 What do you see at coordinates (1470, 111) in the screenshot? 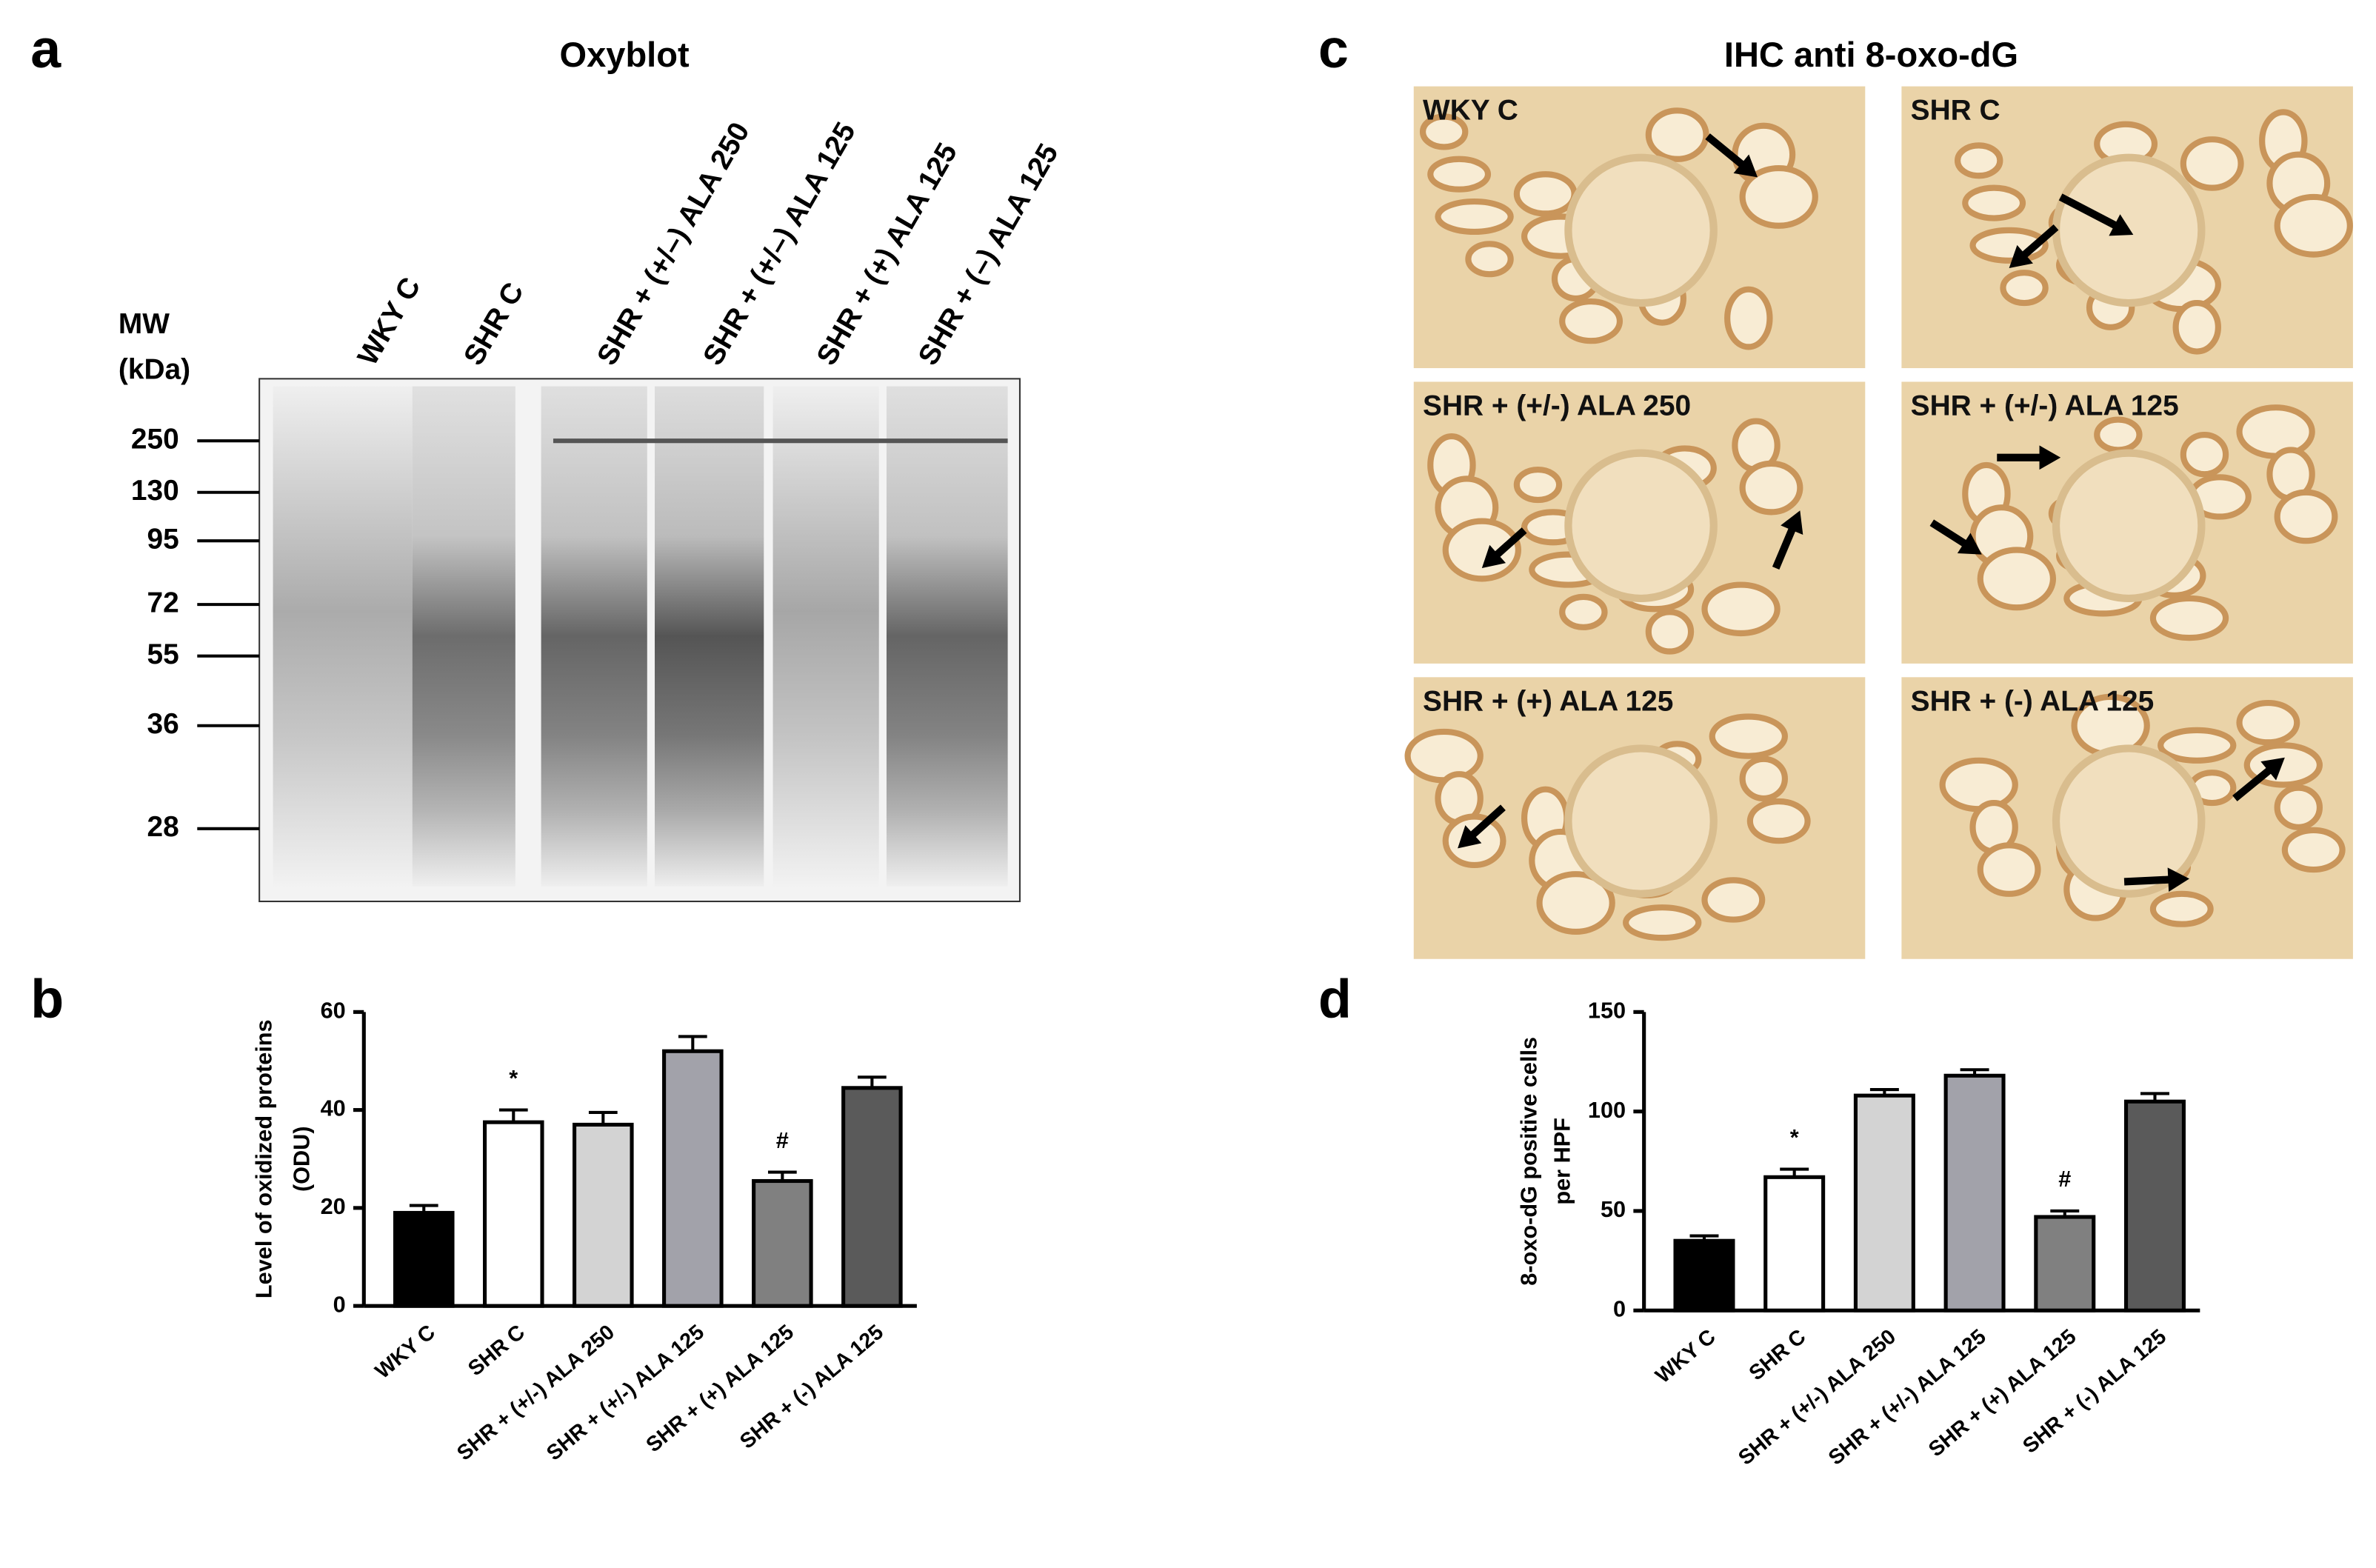
I see `ihc-label: WKY C` at bounding box center [1470, 111].